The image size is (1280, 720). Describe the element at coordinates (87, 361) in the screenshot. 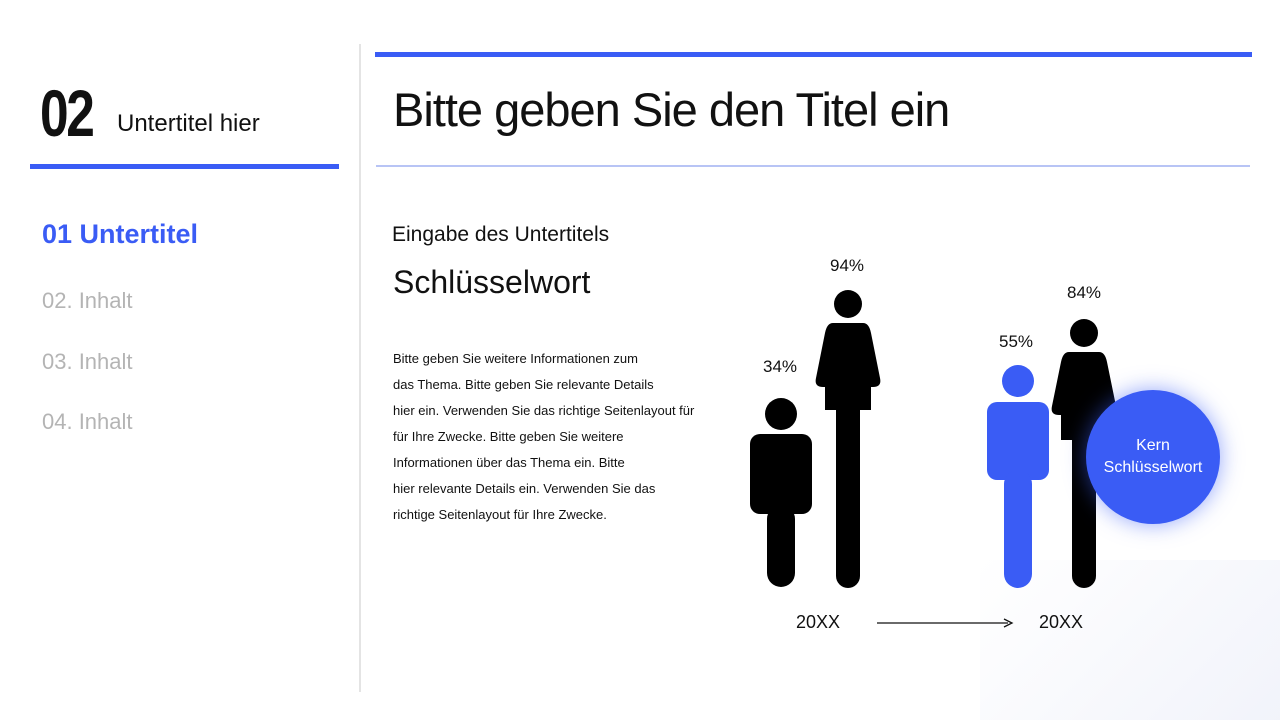

I see `nav-item-inhalt-03: 03. Inhalt` at that location.